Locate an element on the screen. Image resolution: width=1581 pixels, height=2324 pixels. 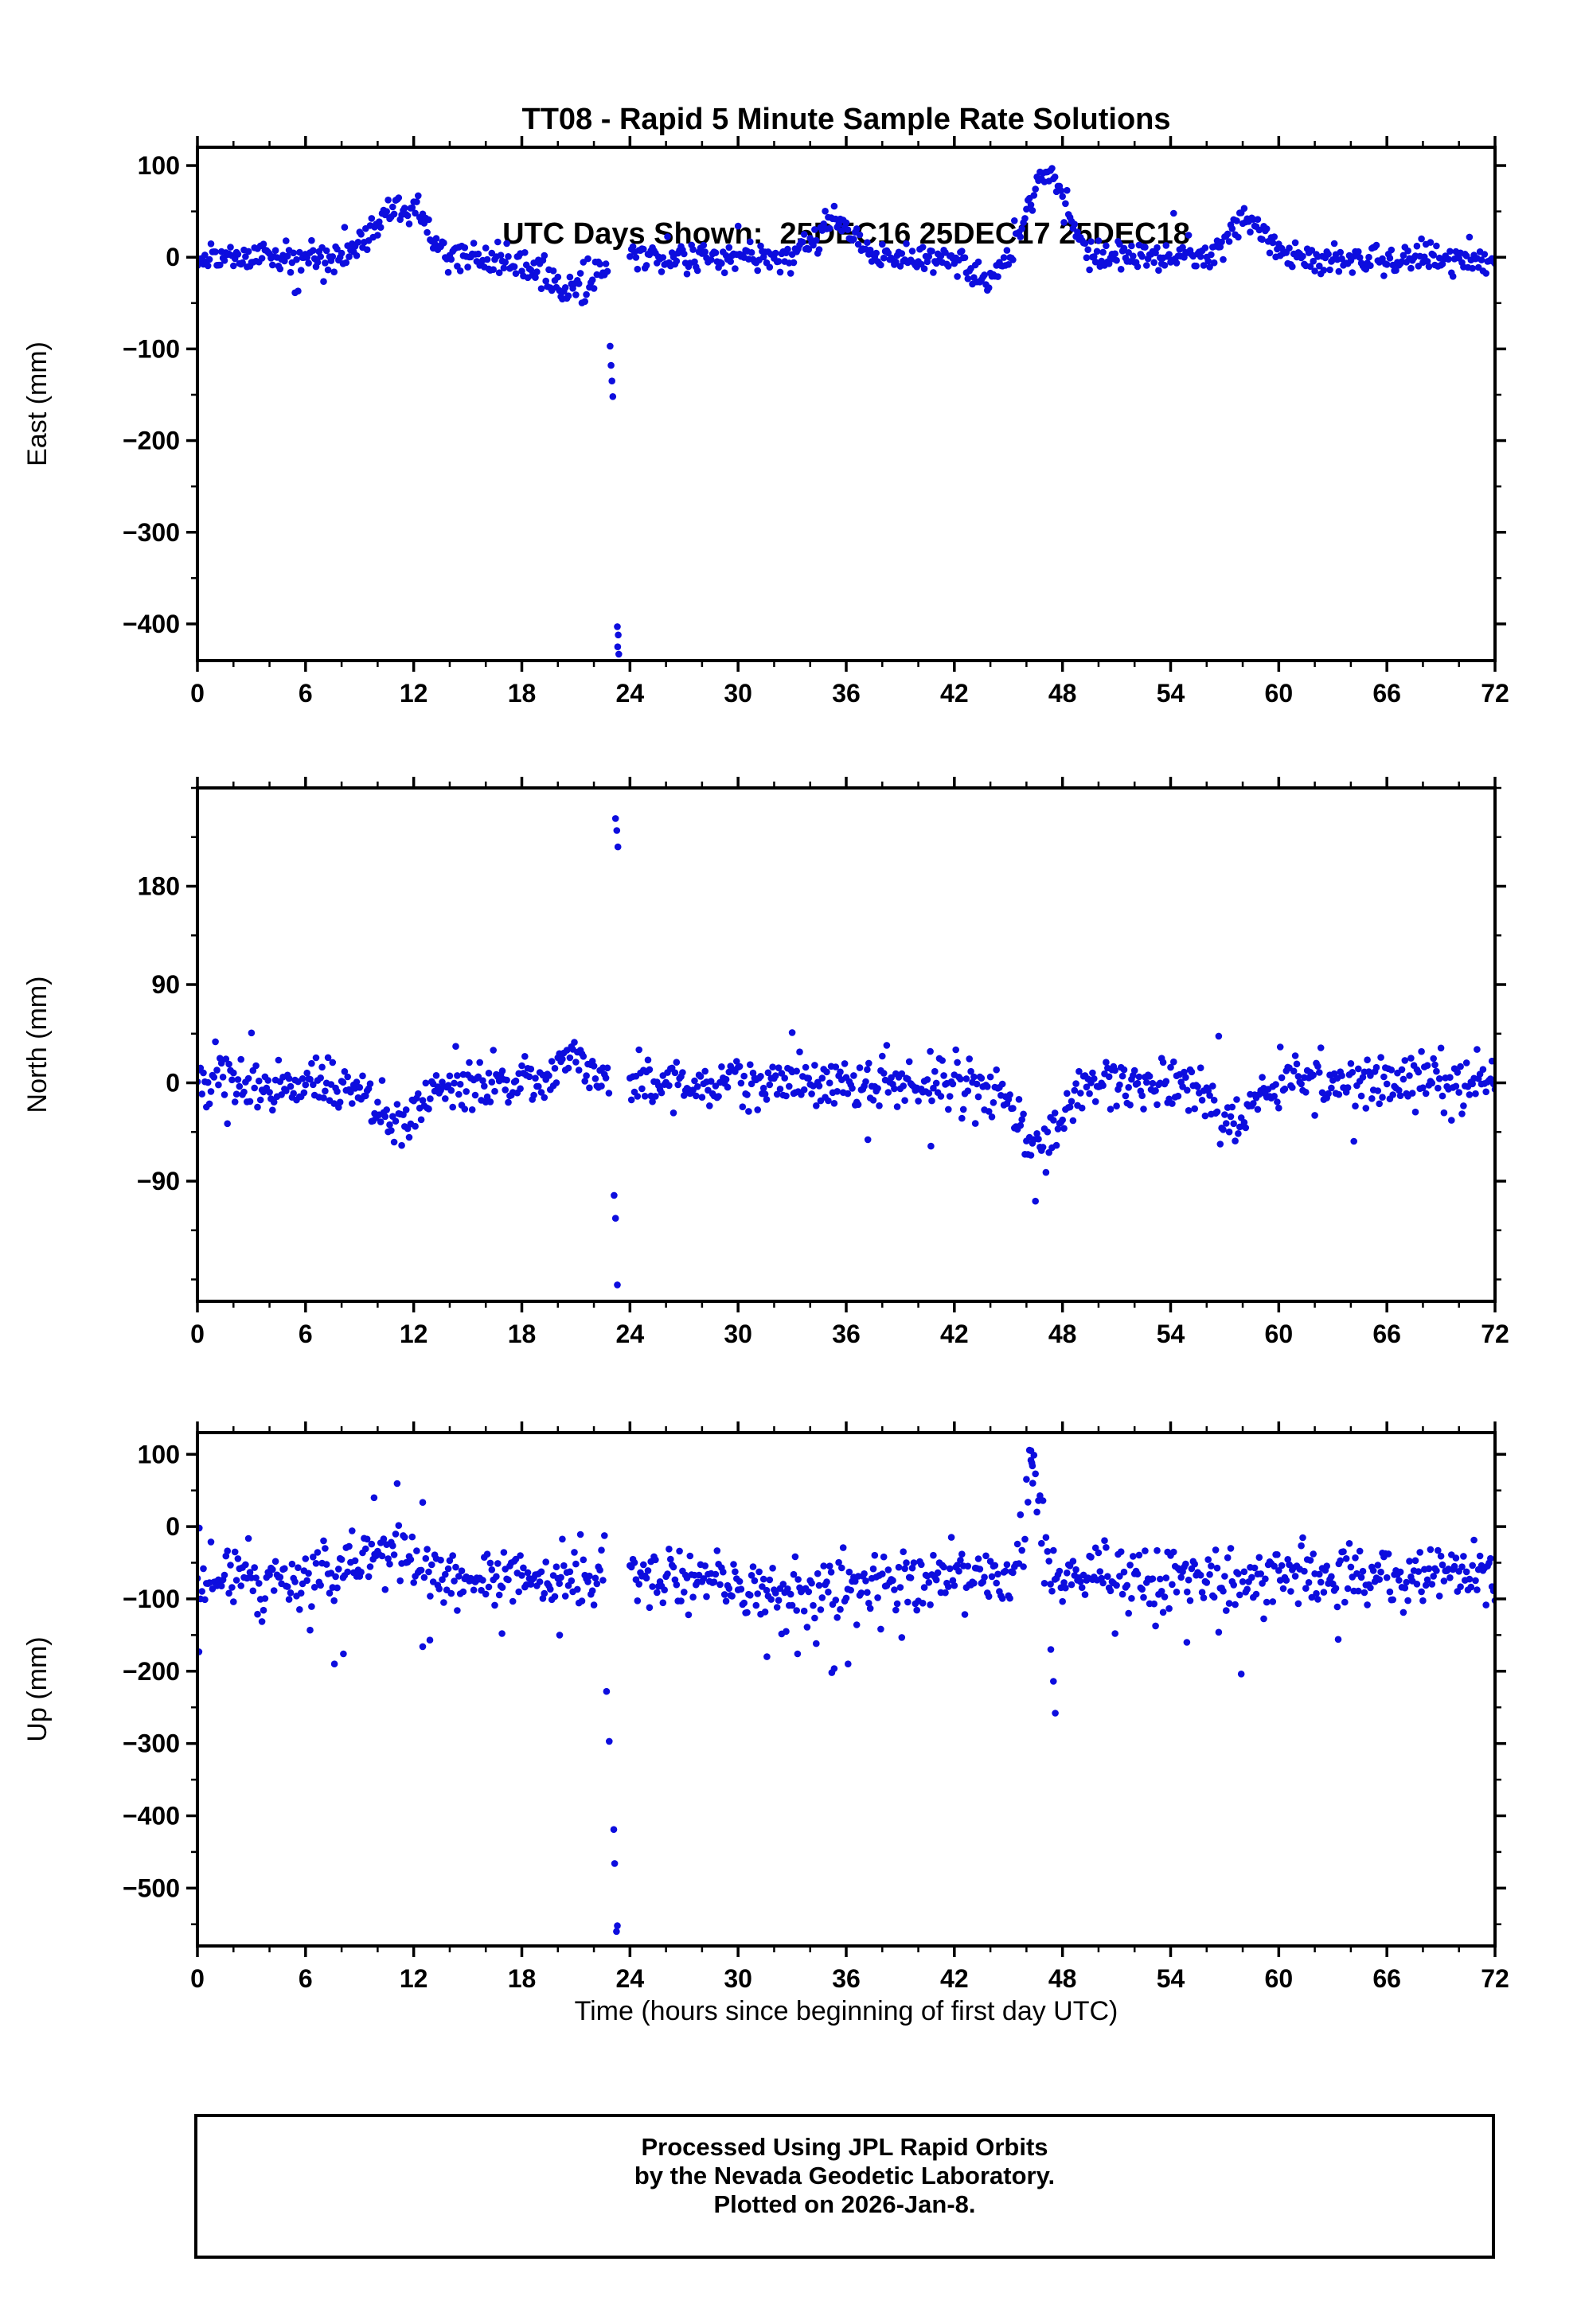
east-axis-title: East (mm) is located at coordinates (37, 403).